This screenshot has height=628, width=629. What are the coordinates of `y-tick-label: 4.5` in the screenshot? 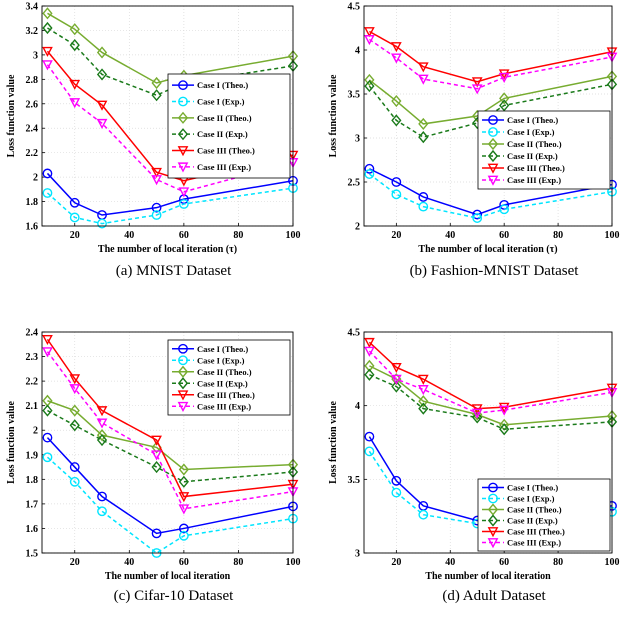 It's located at (354, 7).